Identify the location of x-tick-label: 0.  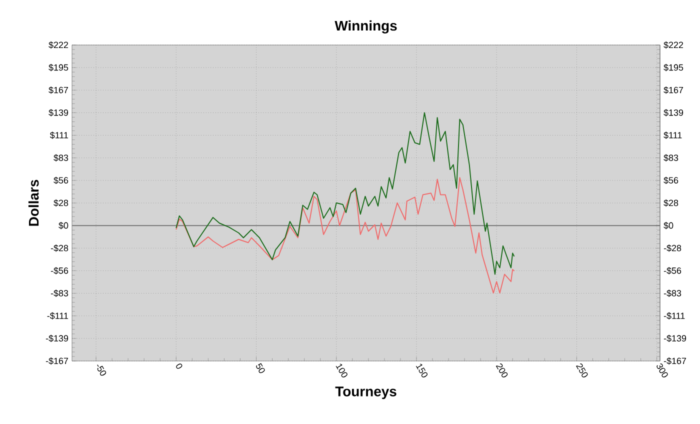
(179, 366).